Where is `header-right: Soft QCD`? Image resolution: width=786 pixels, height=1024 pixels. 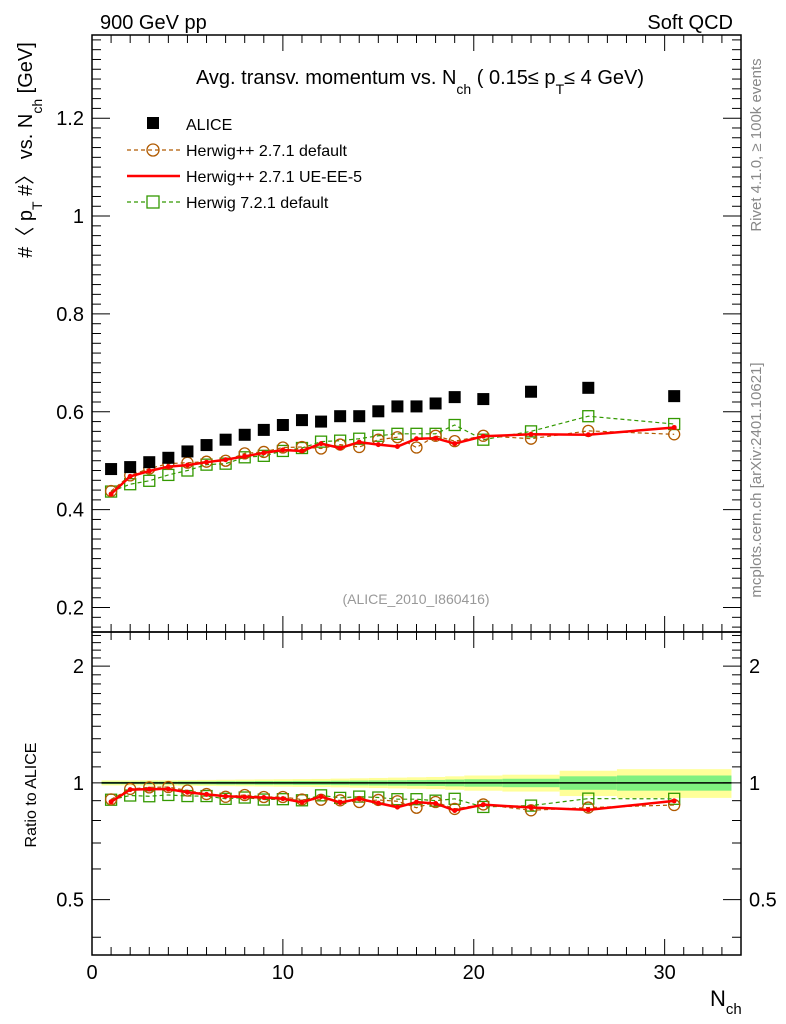 header-right: Soft QCD is located at coordinates (690, 23).